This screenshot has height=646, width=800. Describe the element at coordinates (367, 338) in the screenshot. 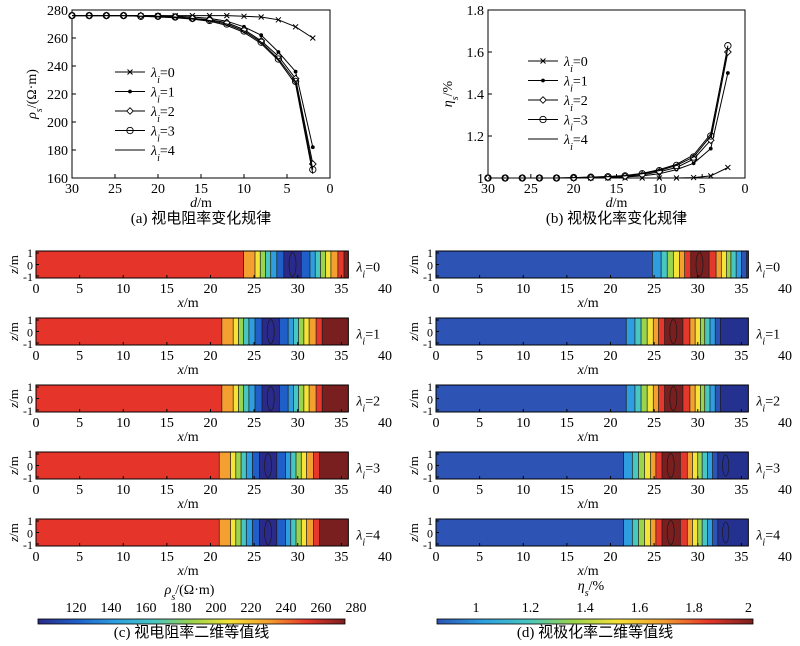

I see `panel-lambda-label: λi=1` at that location.